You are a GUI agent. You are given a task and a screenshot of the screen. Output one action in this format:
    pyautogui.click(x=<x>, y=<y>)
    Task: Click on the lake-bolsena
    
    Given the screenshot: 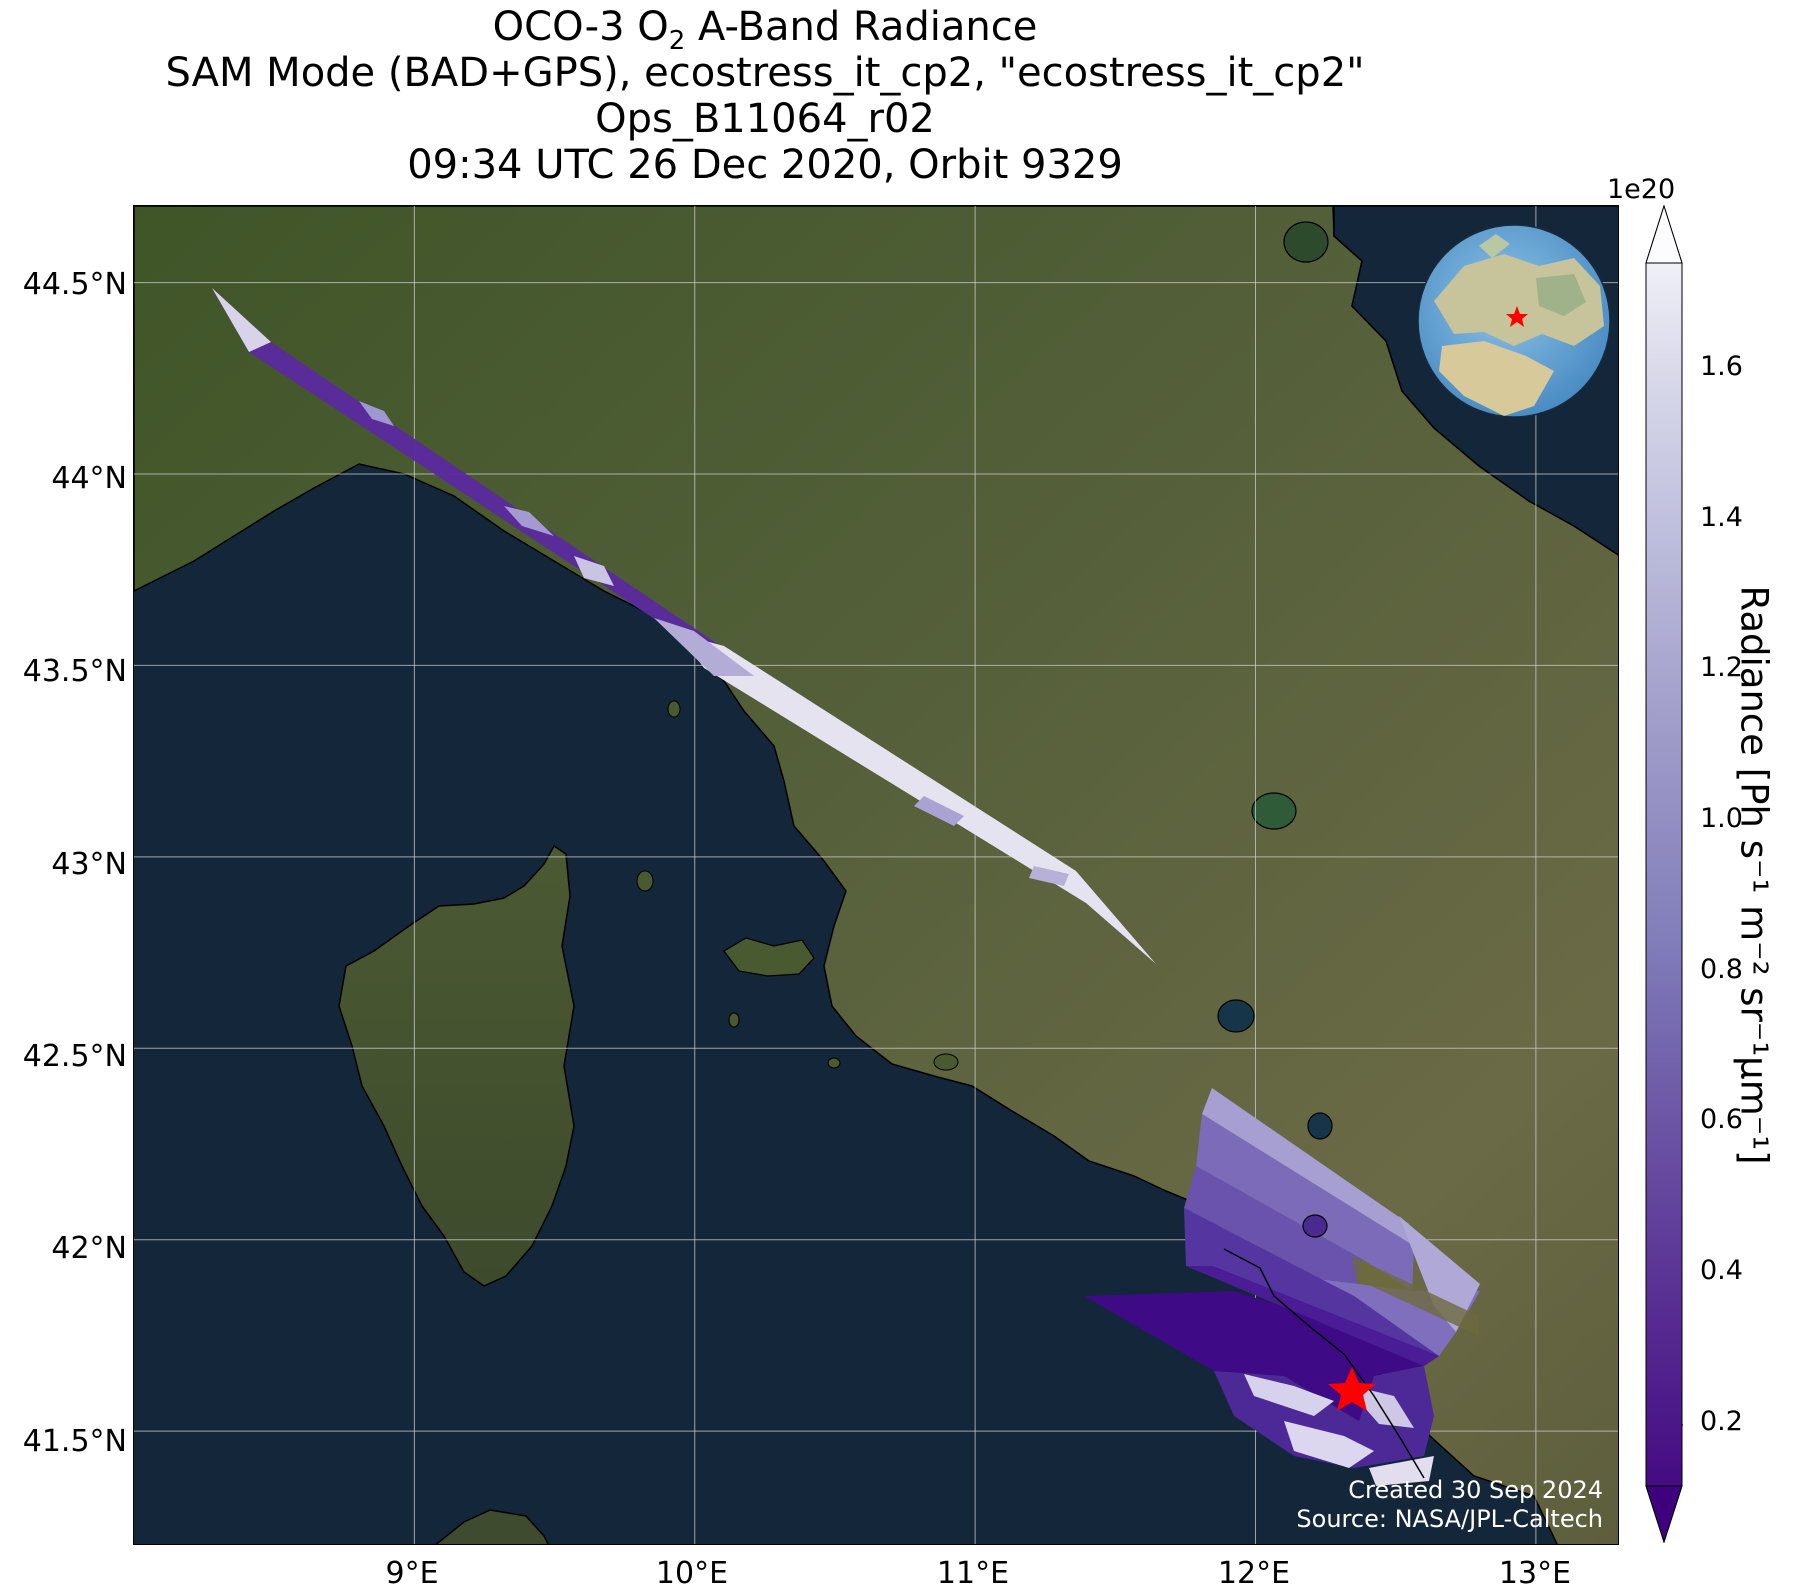 What is the action you would take?
    pyautogui.click(x=1236, y=1016)
    